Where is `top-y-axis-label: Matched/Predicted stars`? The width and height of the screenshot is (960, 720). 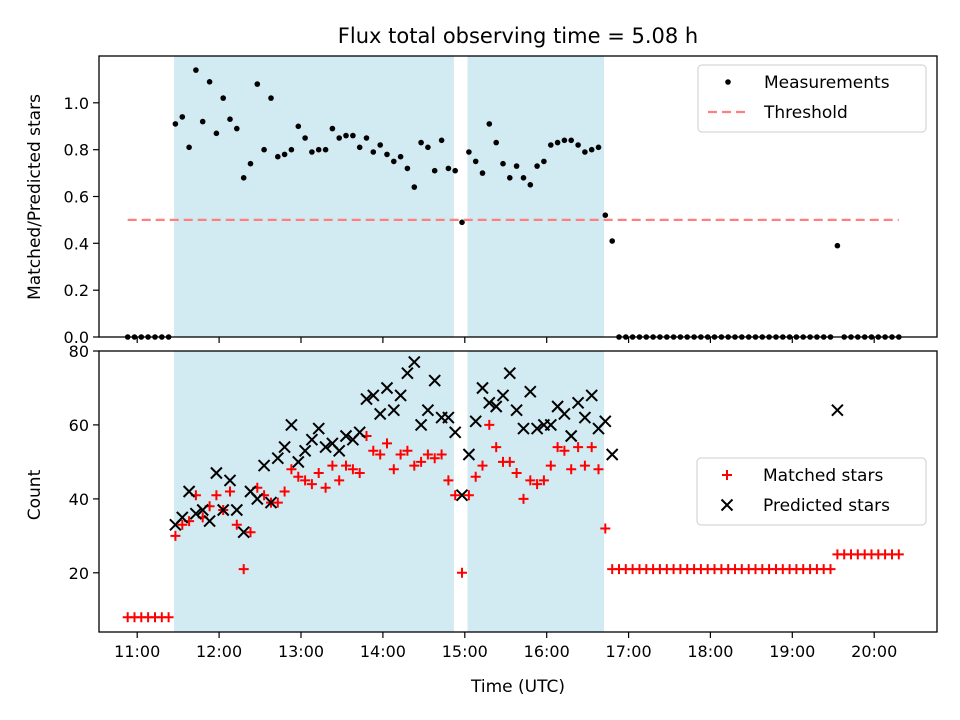
top-y-axis-label: Matched/Predicted stars is located at coordinates (35, 197).